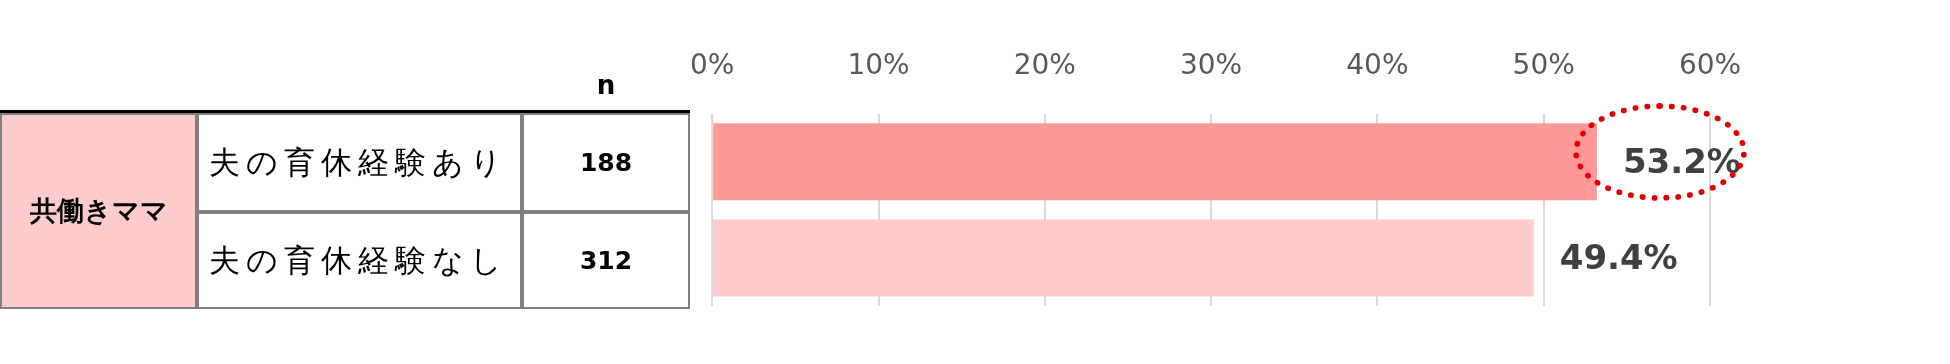 The width and height of the screenshot is (1950, 364). I want to click on x-tick-label: 0%, so click(712, 65).